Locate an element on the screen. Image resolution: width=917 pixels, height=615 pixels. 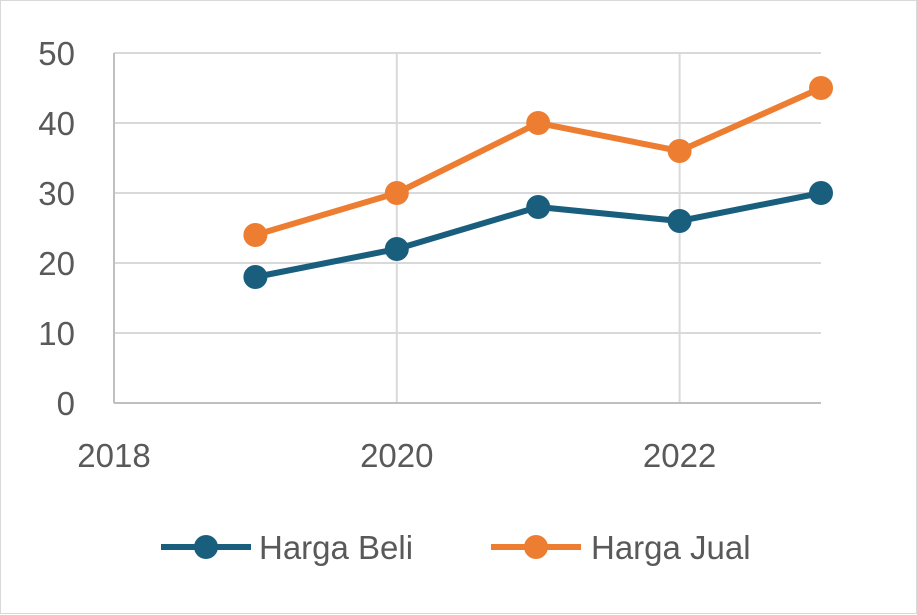
y-tick-label: 30 is located at coordinates (56, 193).